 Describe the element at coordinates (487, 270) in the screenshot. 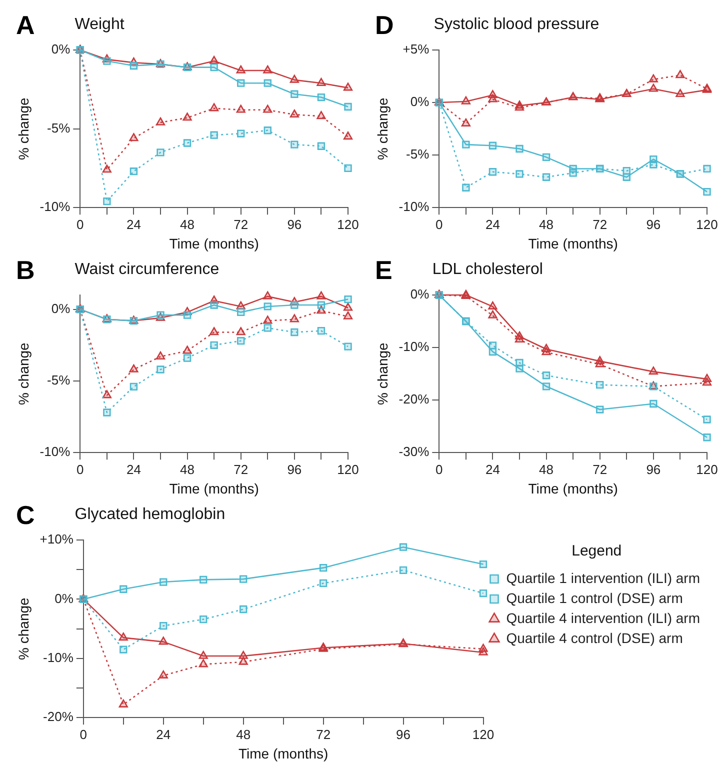

I see `chart-title: LDL cholesterol` at that location.